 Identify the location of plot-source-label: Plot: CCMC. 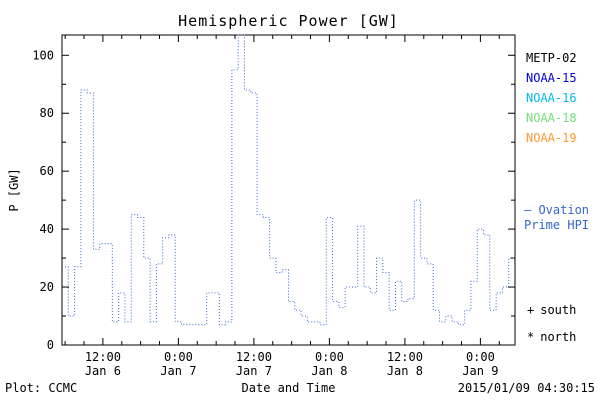
(41, 388).